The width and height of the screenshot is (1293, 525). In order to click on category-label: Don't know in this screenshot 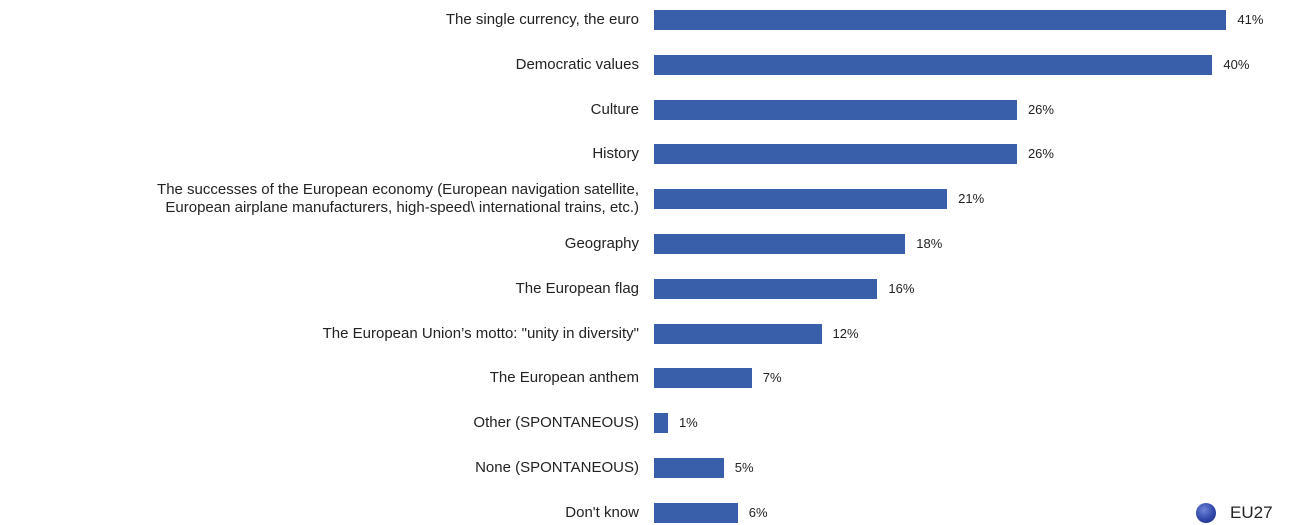, I will do `click(602, 512)`.